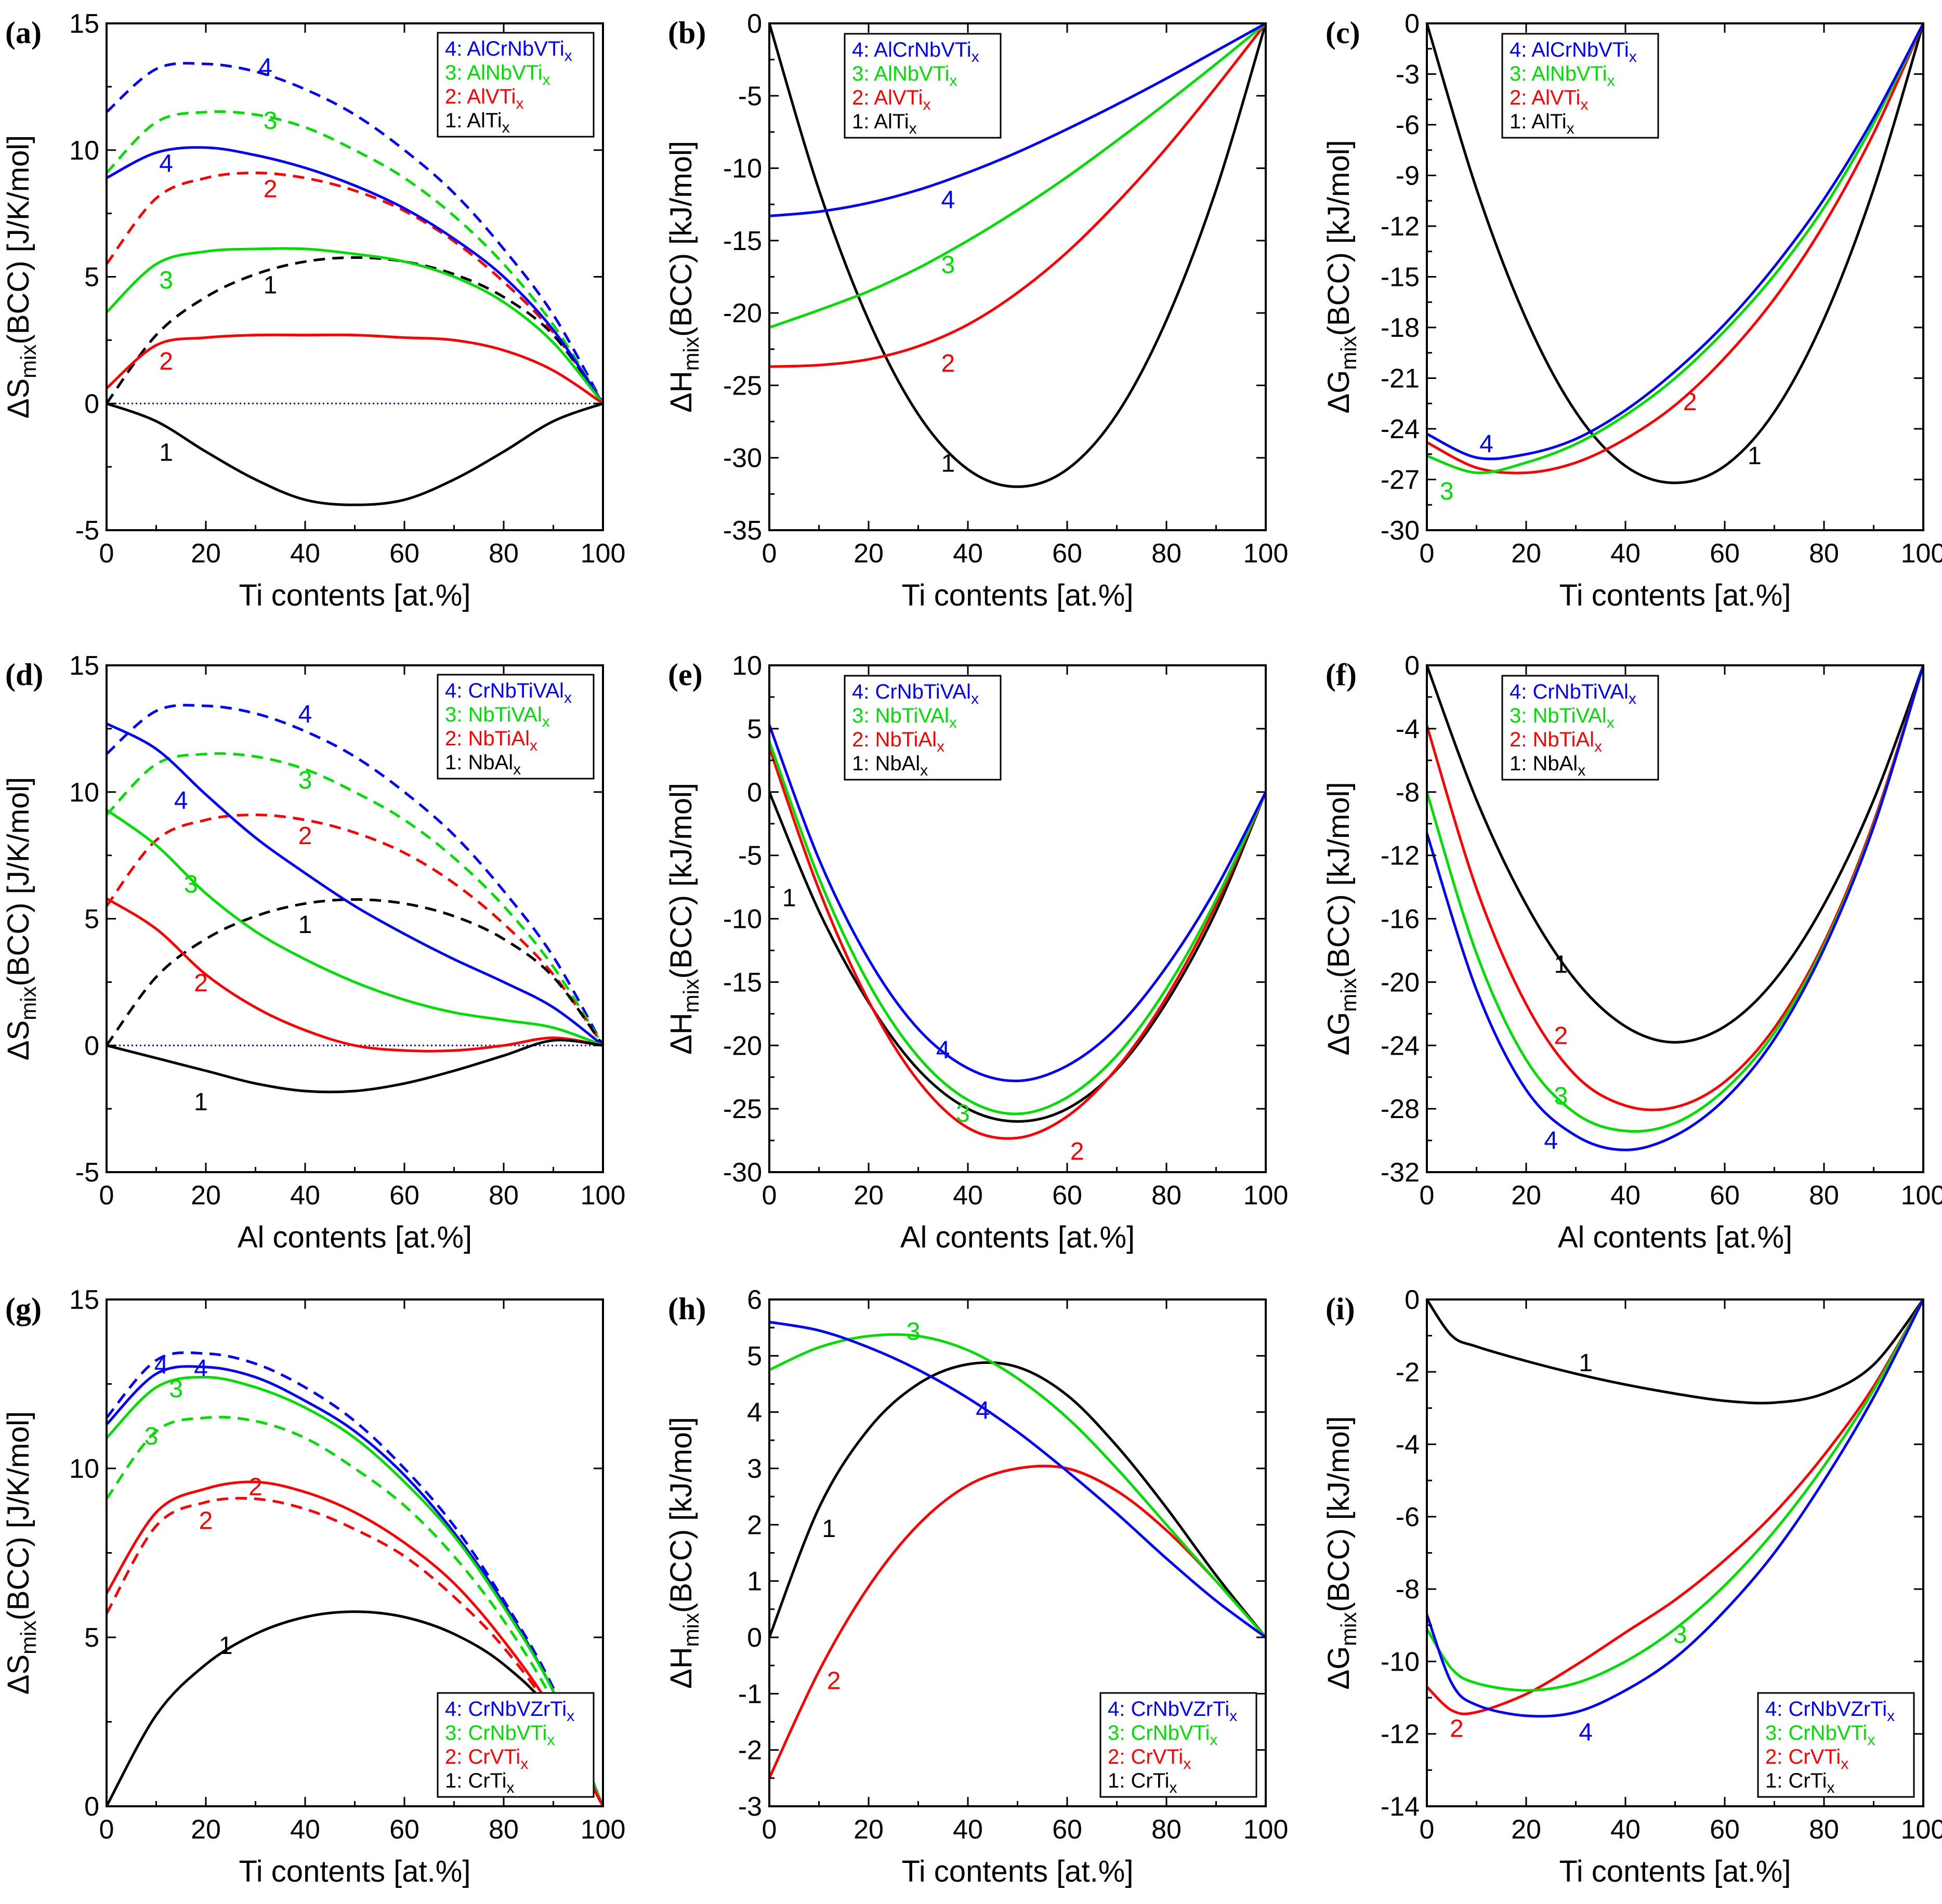 The image size is (1942, 1904). What do you see at coordinates (1341, 919) in the screenshot?
I see `y-axis-title: ΔGmix(BCC) [kJ/mol]` at bounding box center [1341, 919].